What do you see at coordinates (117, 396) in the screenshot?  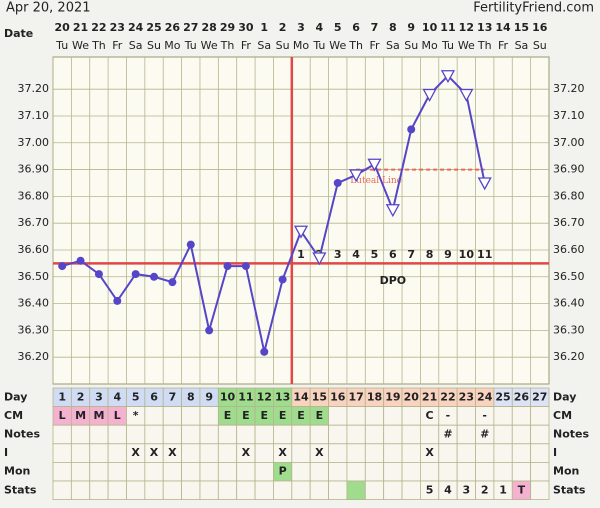 I see `table-cell-text: 4` at bounding box center [117, 396].